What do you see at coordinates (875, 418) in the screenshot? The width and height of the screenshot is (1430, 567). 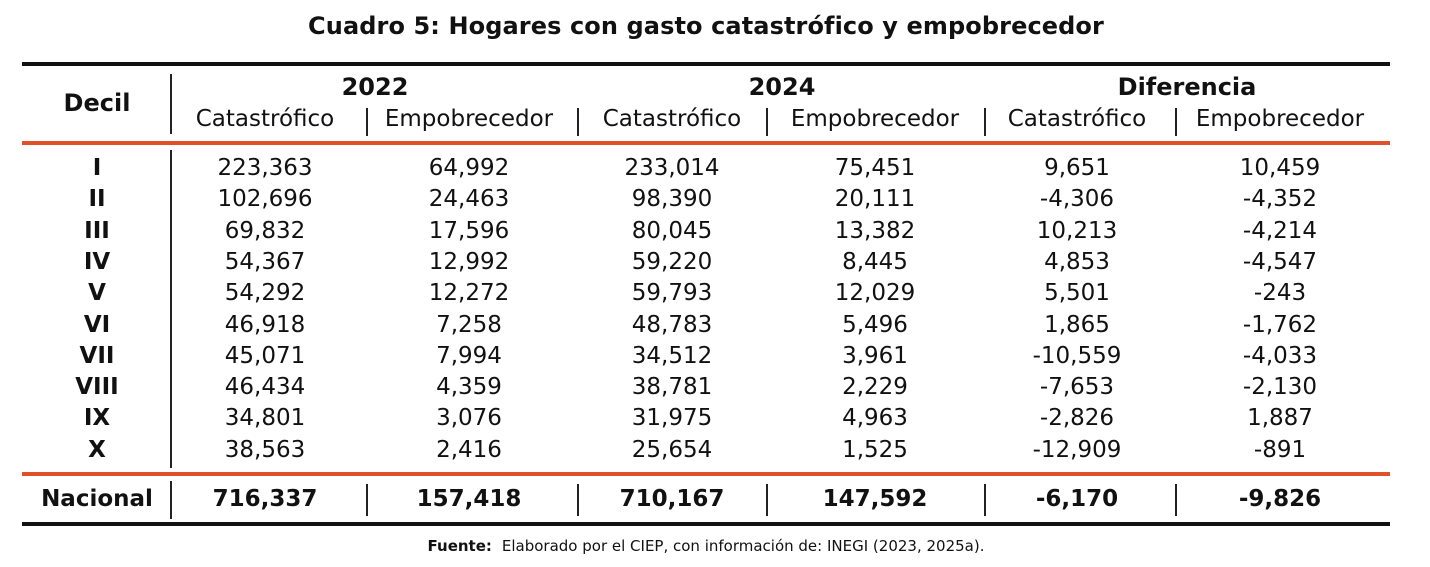 I see `table-cell: 4,963` at bounding box center [875, 418].